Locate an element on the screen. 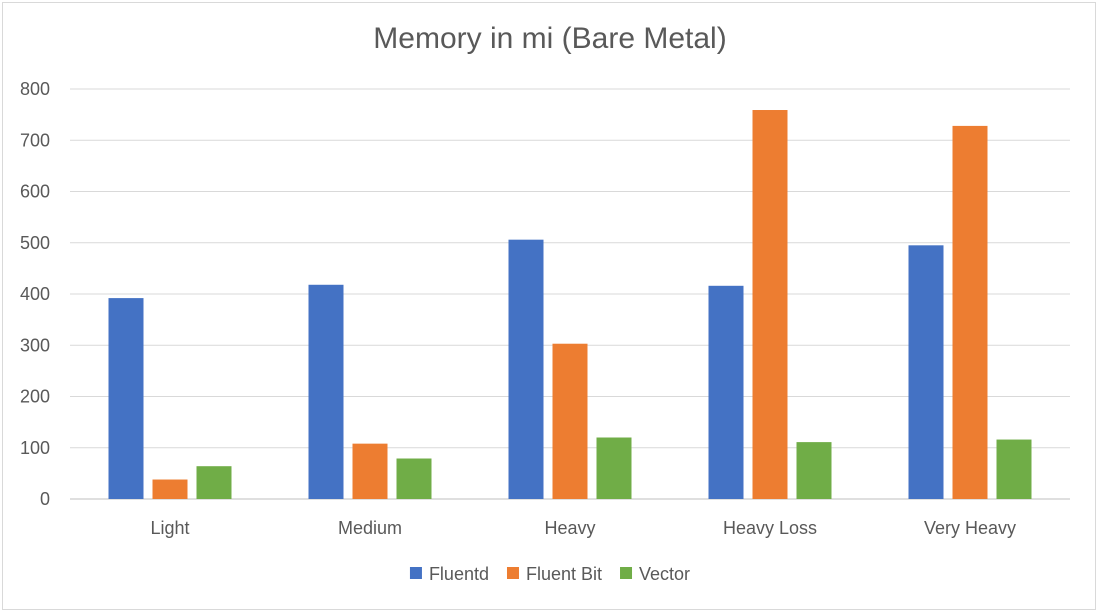  legend-label: Vector is located at coordinates (664, 574).